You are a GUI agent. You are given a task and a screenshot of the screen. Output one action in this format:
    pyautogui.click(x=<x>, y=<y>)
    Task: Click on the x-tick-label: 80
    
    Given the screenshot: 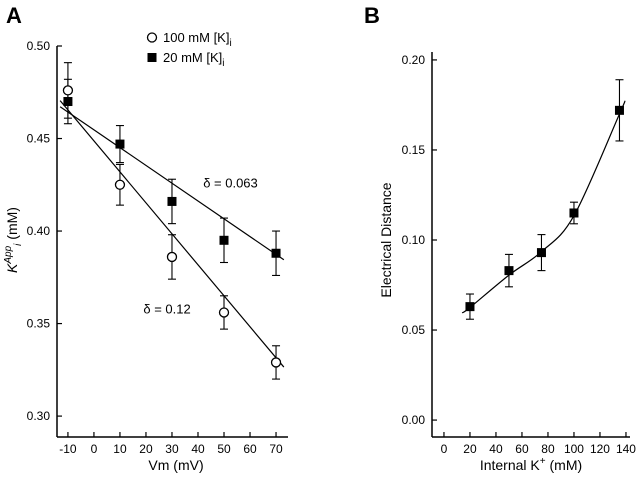 What is the action you would take?
    pyautogui.click(x=548, y=449)
    